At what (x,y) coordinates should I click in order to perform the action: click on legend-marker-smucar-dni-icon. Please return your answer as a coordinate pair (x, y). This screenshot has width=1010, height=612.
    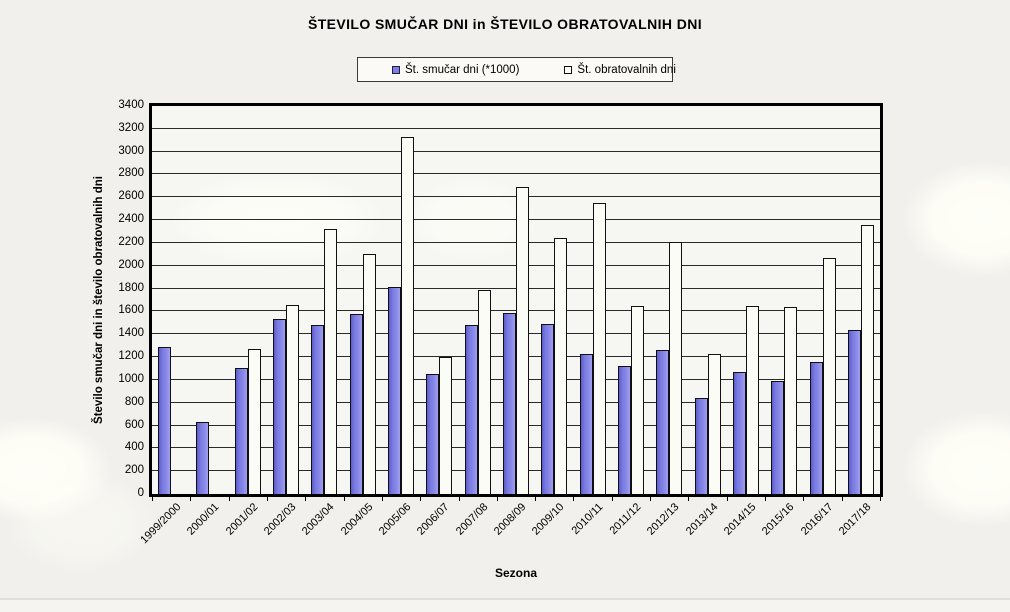
    Looking at the image, I should click on (396, 69).